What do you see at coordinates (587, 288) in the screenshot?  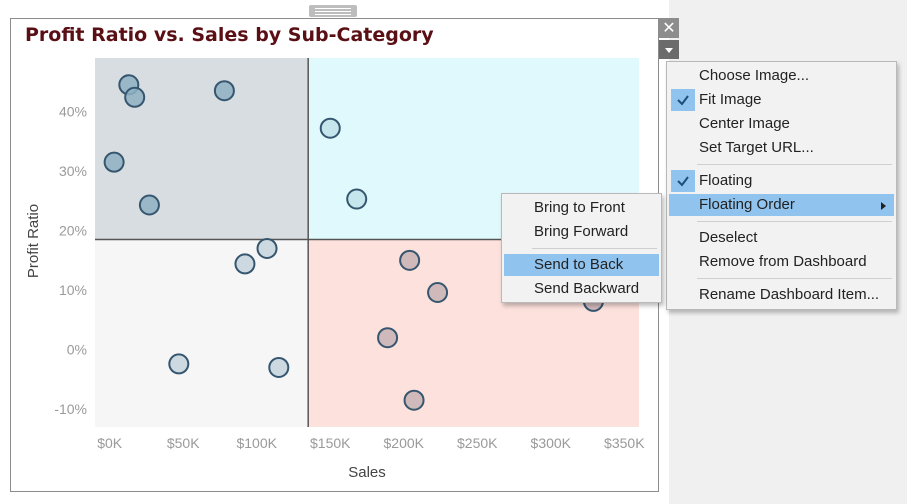 I see `submenu-item-send-backward: Send Backward` at bounding box center [587, 288].